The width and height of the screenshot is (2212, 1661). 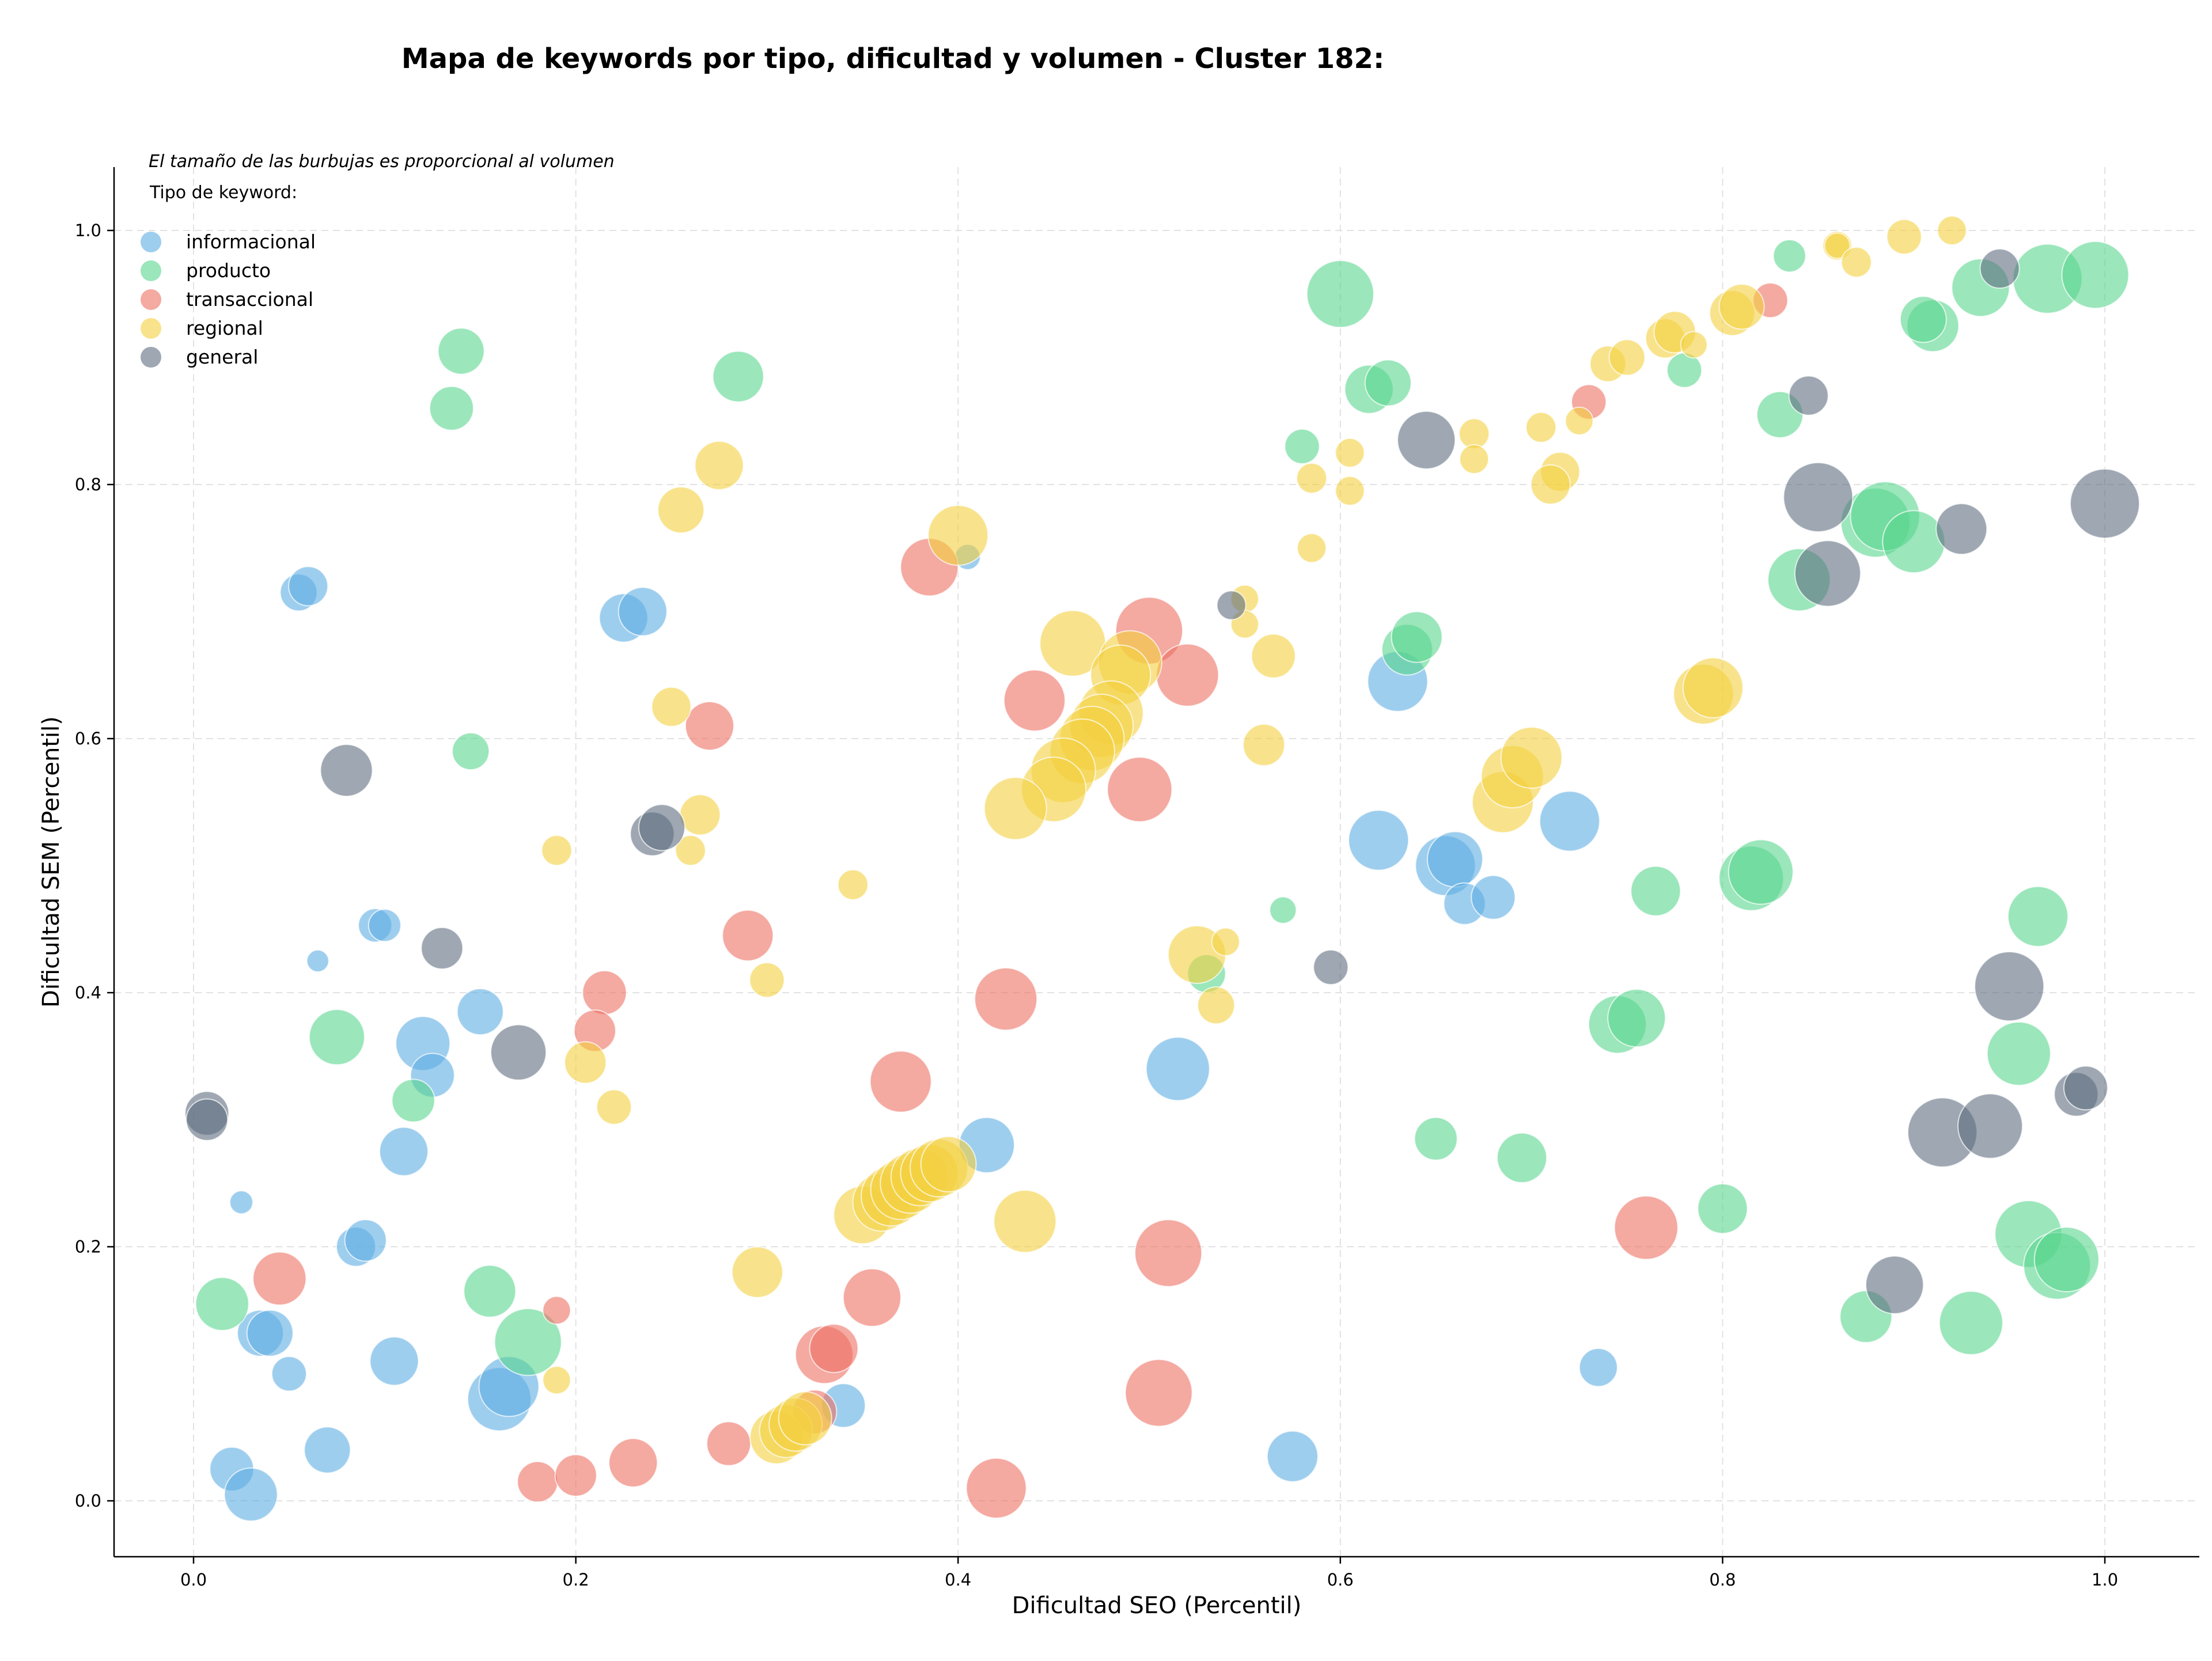 What do you see at coordinates (51, 862) in the screenshot?
I see `y-axis-label: Dificultad SEM (Percentil)` at bounding box center [51, 862].